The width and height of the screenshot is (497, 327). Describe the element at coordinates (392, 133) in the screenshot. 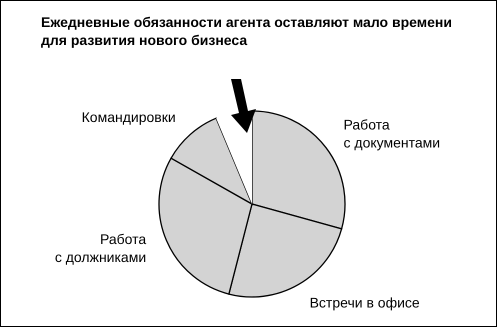

I see `slice-label: Работа с документами` at that location.